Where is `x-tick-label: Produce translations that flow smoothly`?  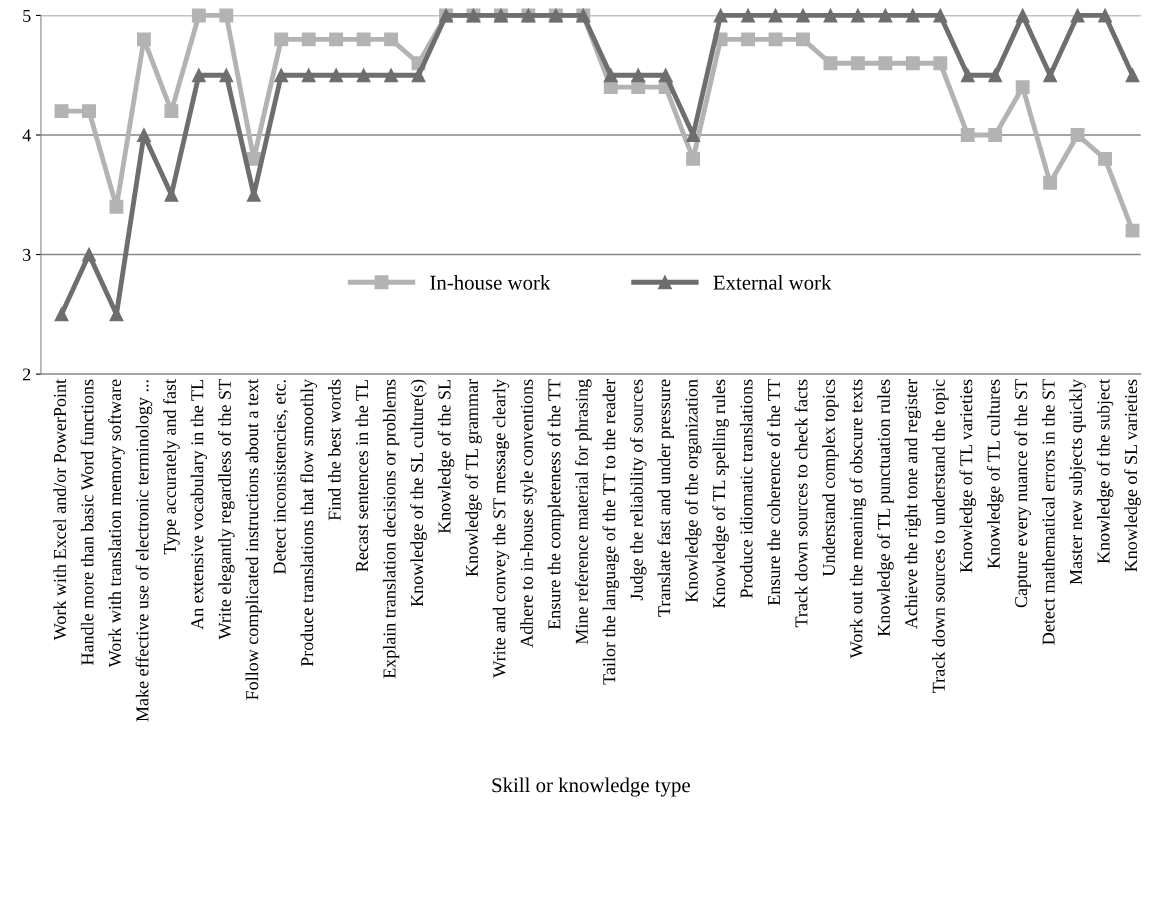 x-tick-label: Produce translations that flow smoothly is located at coordinates (308, 523).